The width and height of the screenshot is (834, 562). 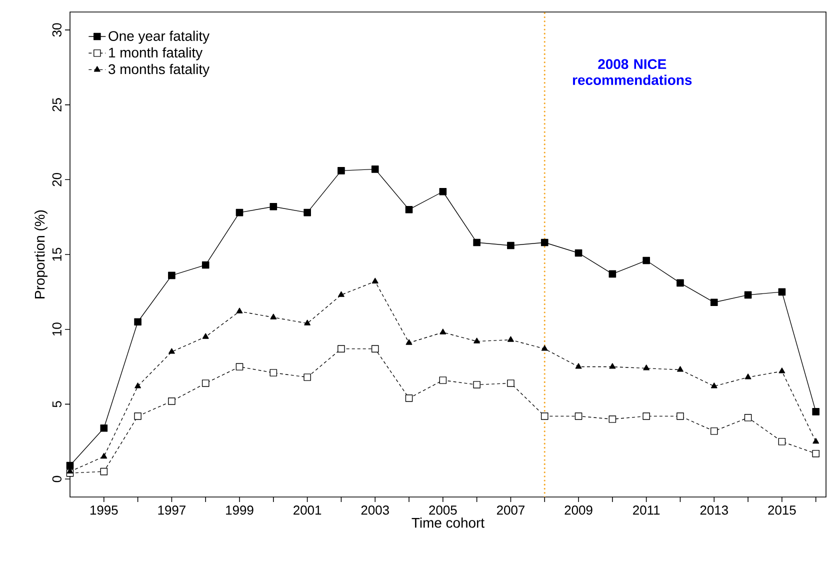 I want to click on y-tick-label: 5, so click(x=57, y=404).